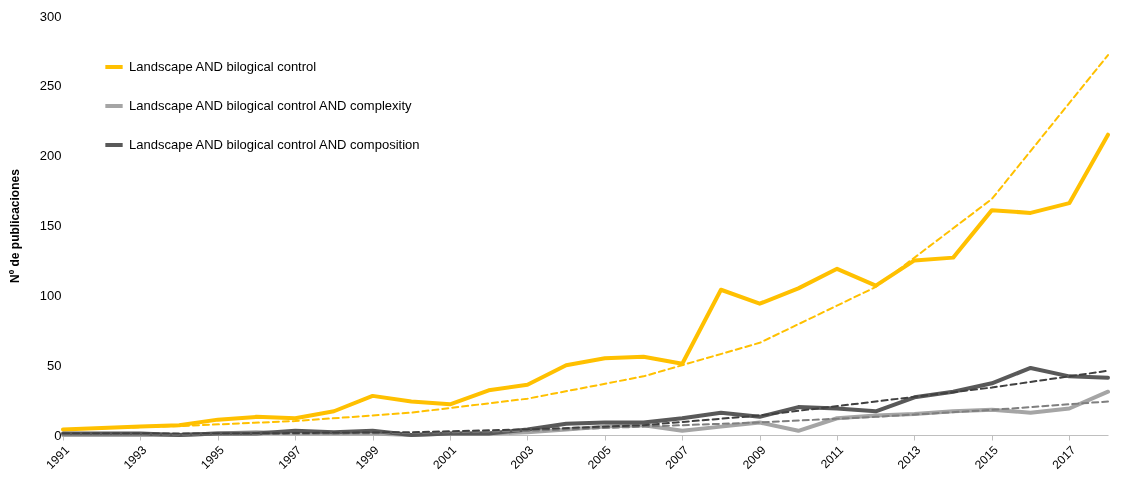 The width and height of the screenshot is (1132, 483). Describe the element at coordinates (274, 144) in the screenshot. I see `legend-label: Landscape AND bilogical control AND composition` at that location.